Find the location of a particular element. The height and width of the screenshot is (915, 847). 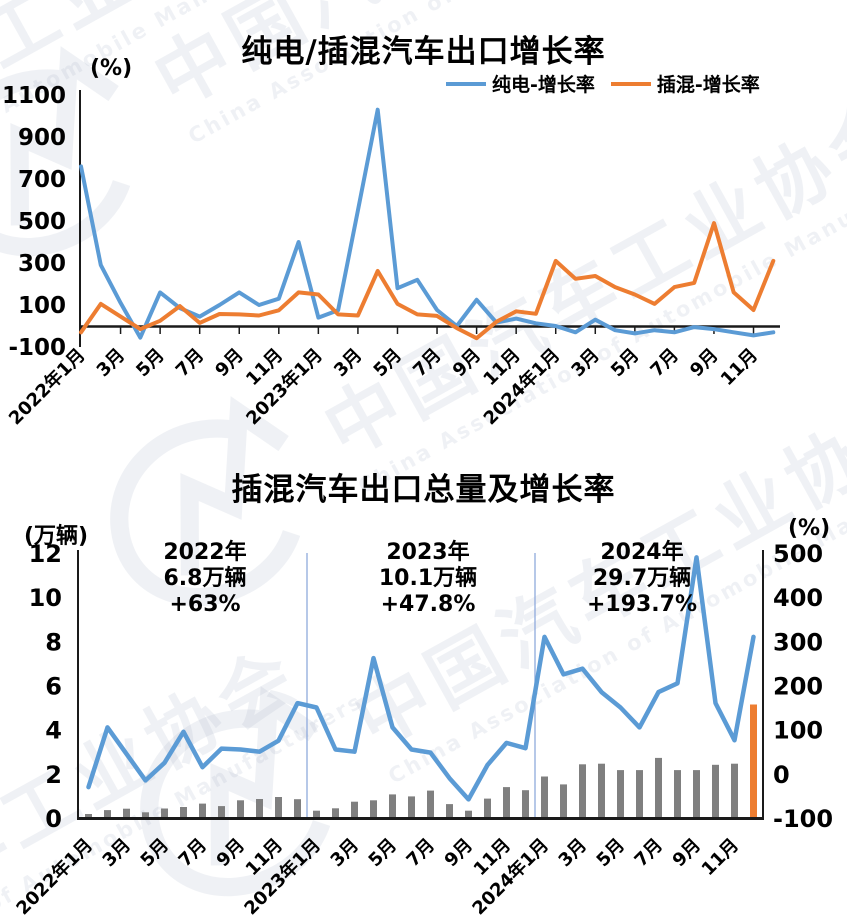

legend-label-phev: 插混-增长率 is located at coordinates (708, 85).